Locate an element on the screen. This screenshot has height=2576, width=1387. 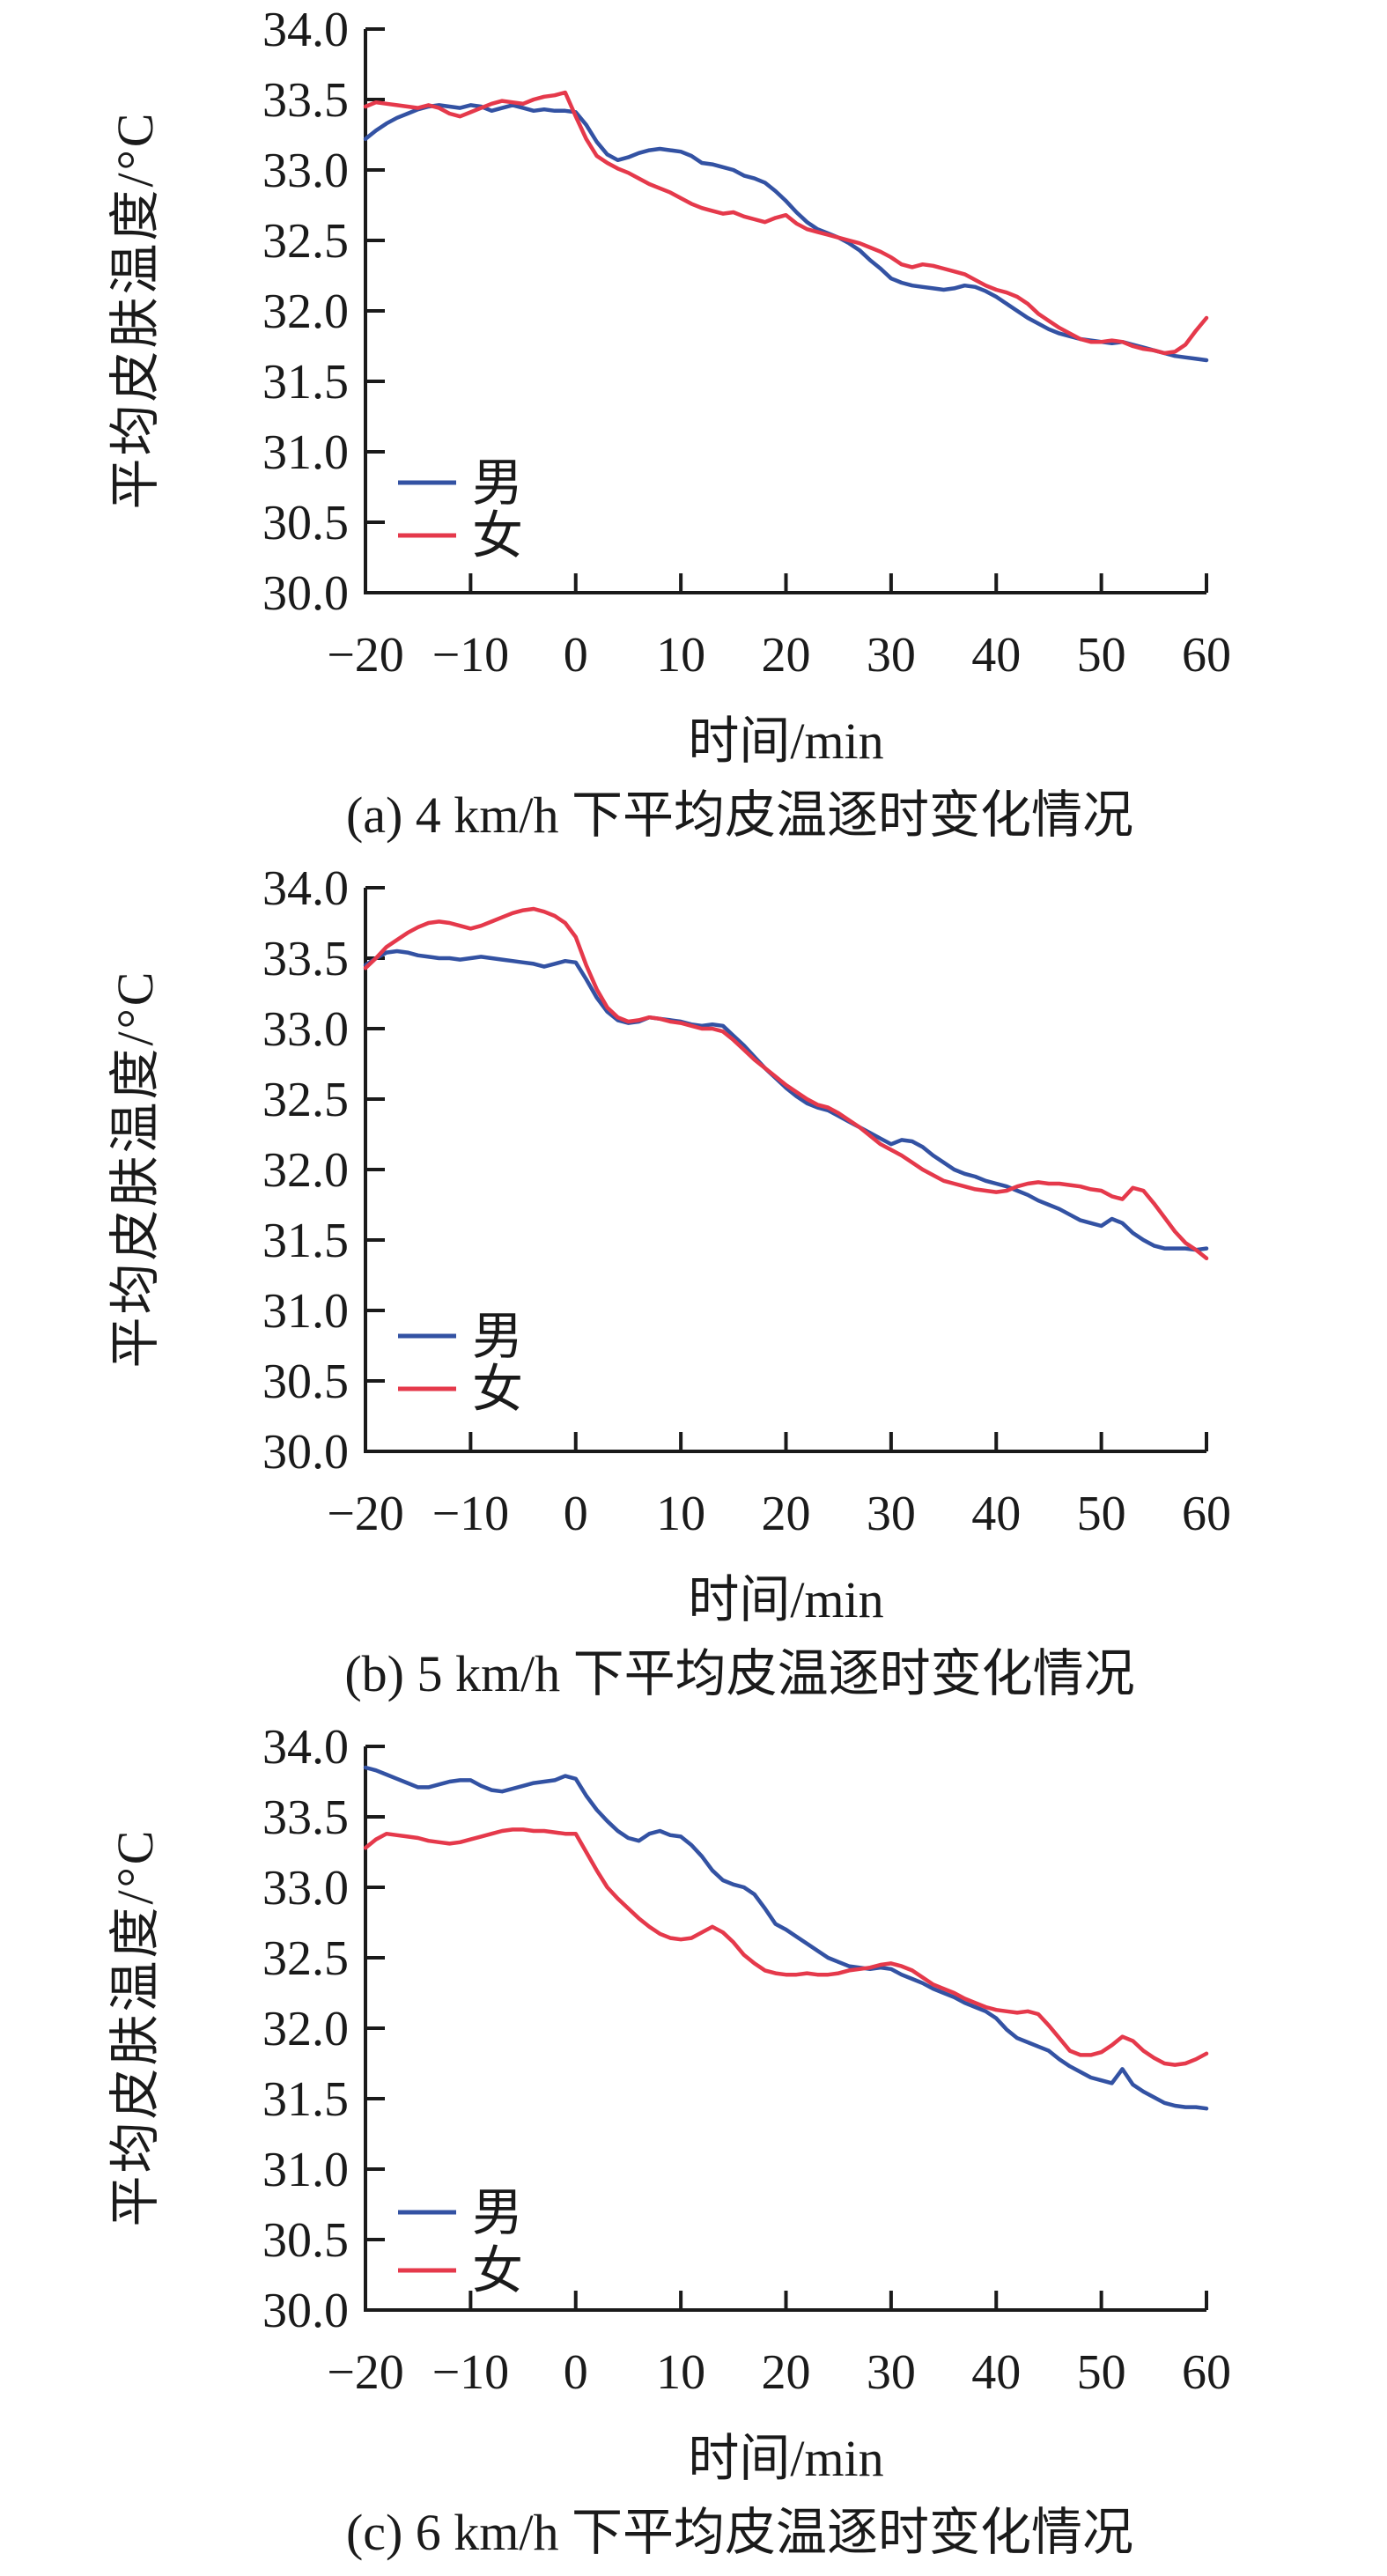
chart-caption: (a) 4 km/h 下平均皮温逐时变化情况 is located at coordinates (739, 815).